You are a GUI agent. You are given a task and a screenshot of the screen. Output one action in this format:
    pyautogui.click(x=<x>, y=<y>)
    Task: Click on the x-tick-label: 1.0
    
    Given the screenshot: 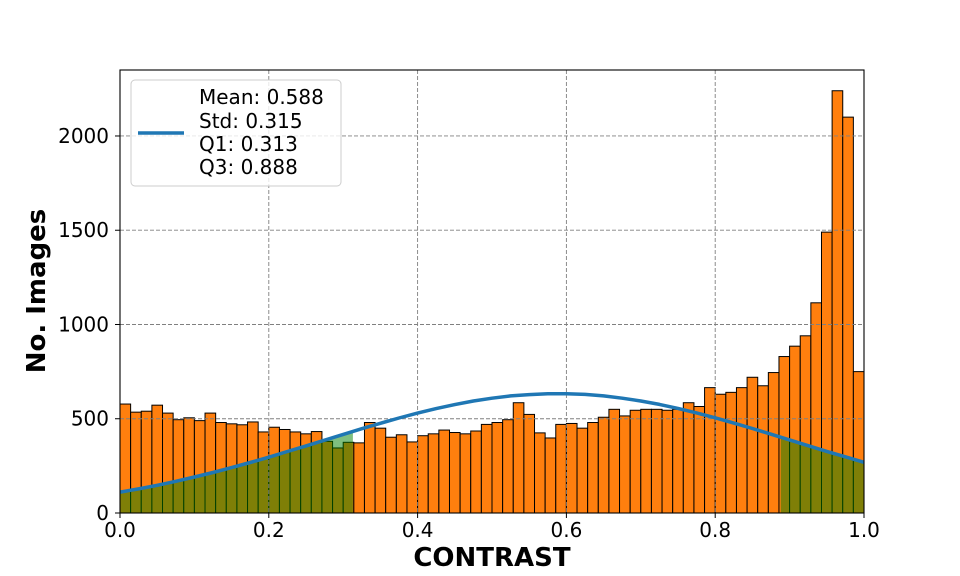 What is the action you would take?
    pyautogui.click(x=864, y=530)
    